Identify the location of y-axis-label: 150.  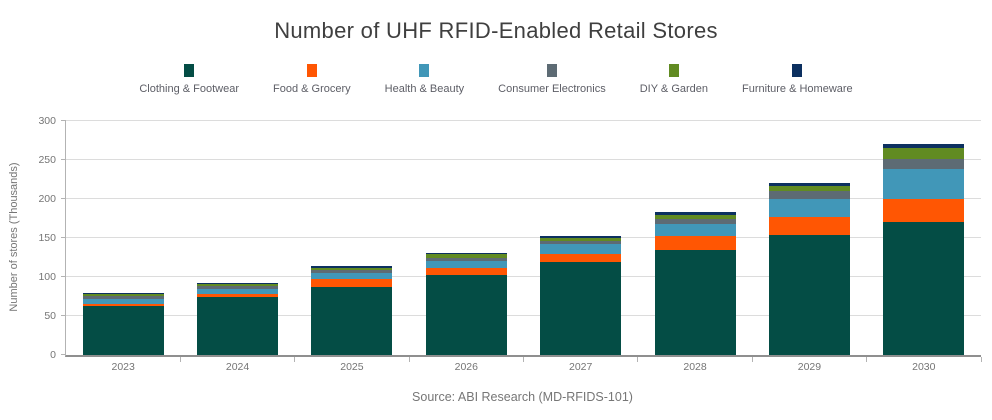
(47, 238).